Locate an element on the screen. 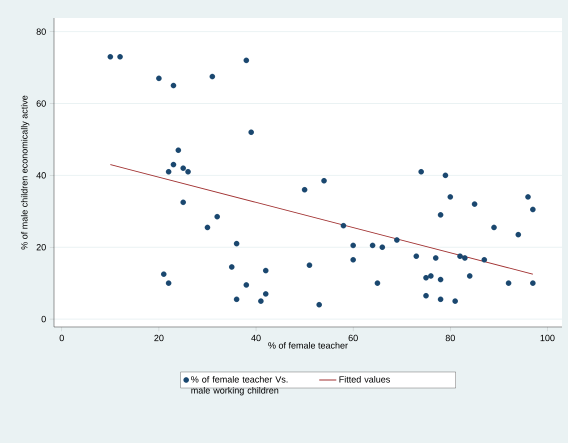 This screenshot has width=568, height=443. x-tick-label: 60 is located at coordinates (353, 338).